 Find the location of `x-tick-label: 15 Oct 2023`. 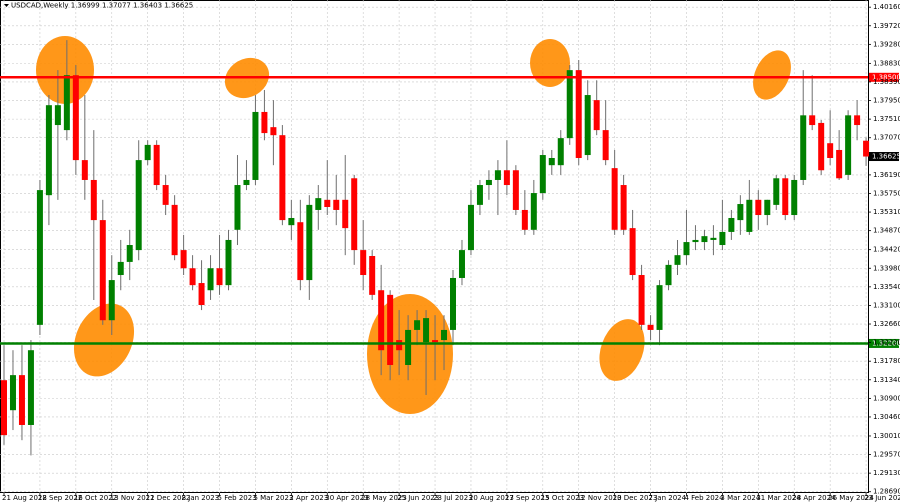

x-tick-label: 15 Oct 2023 is located at coordinates (562, 498).